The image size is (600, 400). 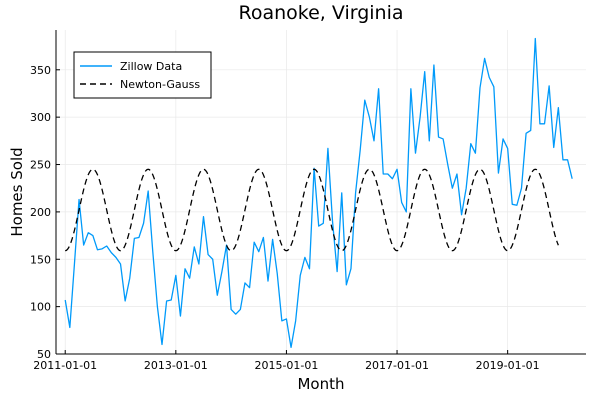 I want to click on legend: Zillow Data Newton-Gauss, so click(x=142, y=75).